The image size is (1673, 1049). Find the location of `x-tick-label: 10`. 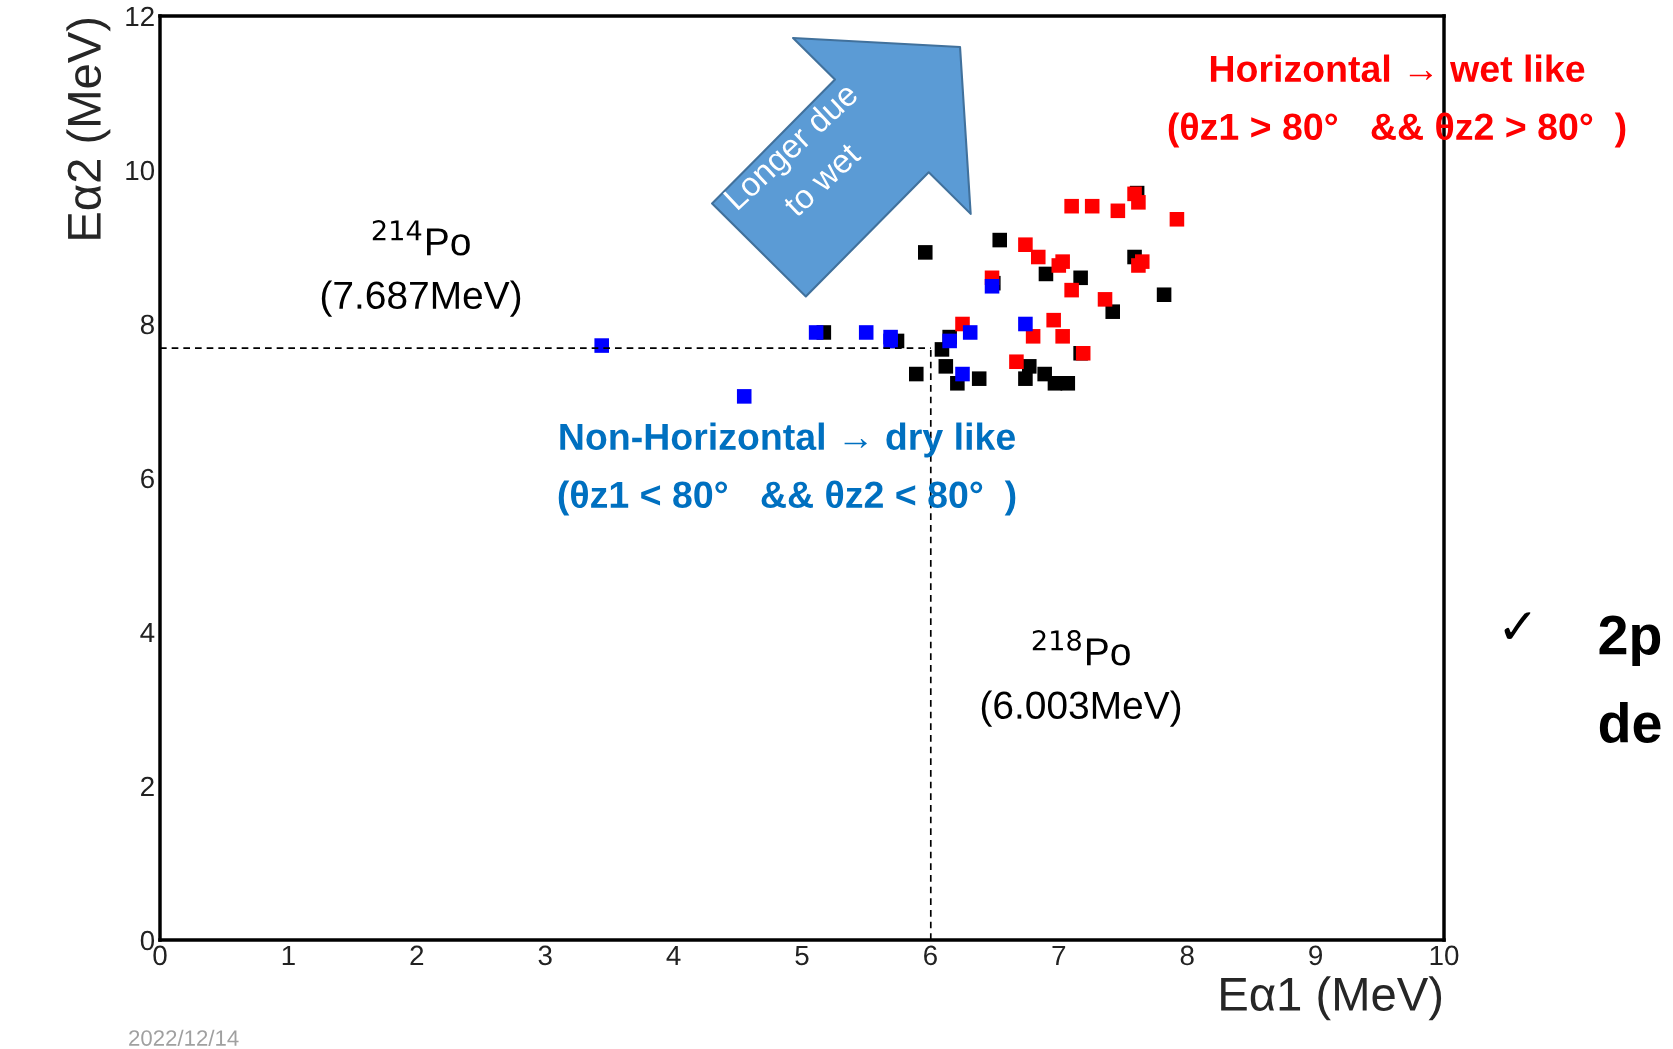

x-tick-label: 10 is located at coordinates (1444, 955).